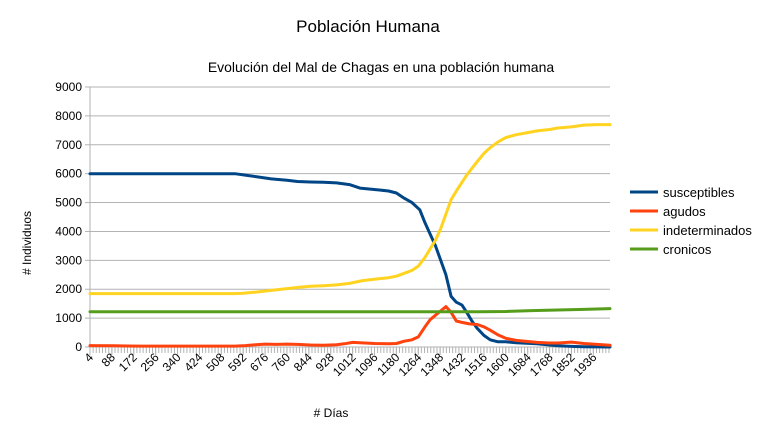 The image size is (763, 441). I want to click on x-tick-label: 340, so click(172, 362).